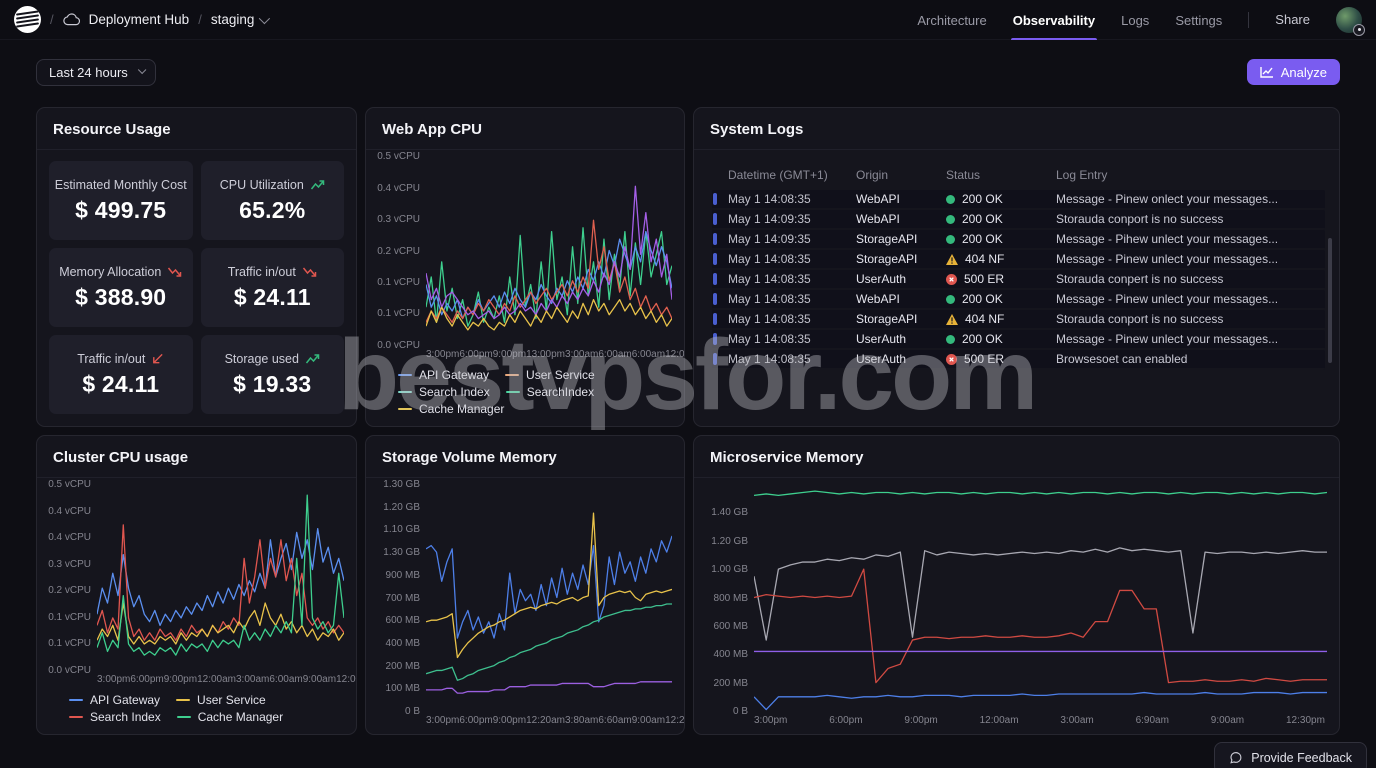  I want to click on stat-value: $ 24.11, so click(121, 383).